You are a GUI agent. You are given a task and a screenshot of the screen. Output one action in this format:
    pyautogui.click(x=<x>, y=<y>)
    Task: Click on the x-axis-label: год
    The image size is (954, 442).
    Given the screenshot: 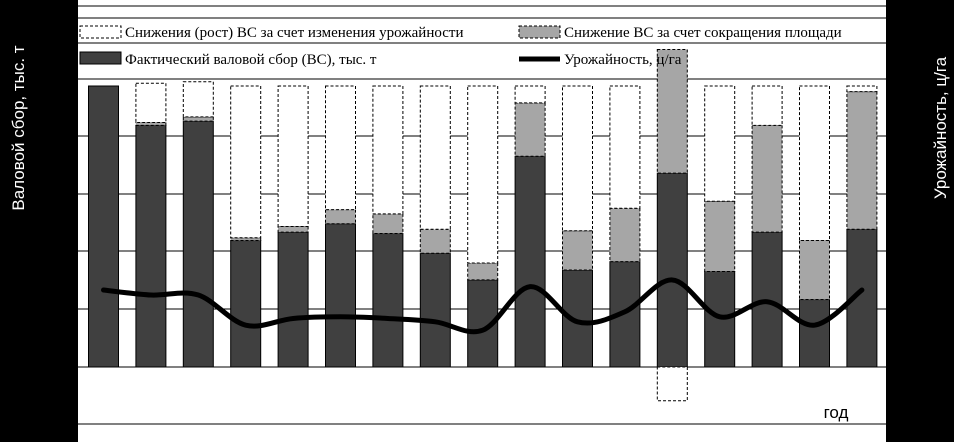 What is the action you would take?
    pyautogui.click(x=836, y=412)
    